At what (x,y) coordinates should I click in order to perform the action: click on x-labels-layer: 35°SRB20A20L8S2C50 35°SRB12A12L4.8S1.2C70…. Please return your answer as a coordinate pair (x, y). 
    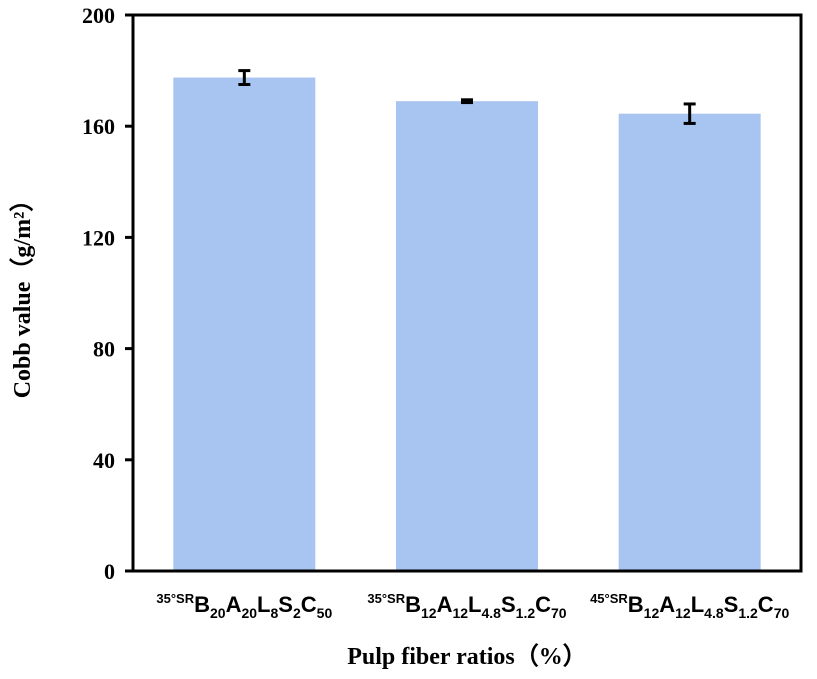
    Looking at the image, I should click on (472, 606).